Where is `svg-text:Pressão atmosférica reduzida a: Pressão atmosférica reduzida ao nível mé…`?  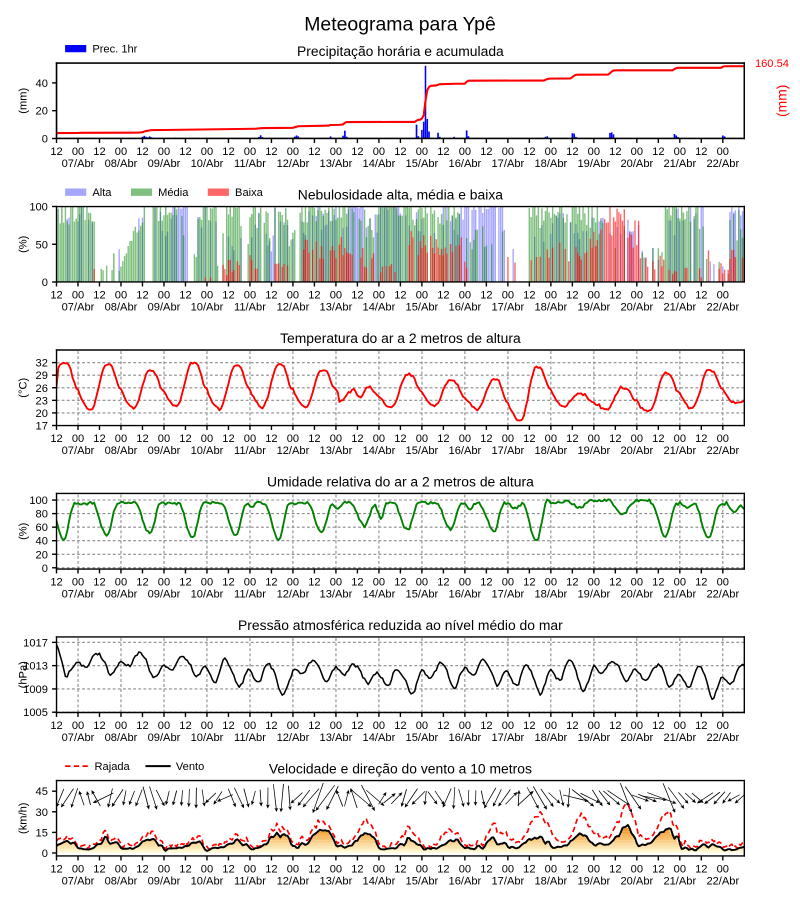
svg-text:Pressão atmosférica reduzida a: Pressão atmosférica reduzida ao nível mé… is located at coordinates (400, 625).